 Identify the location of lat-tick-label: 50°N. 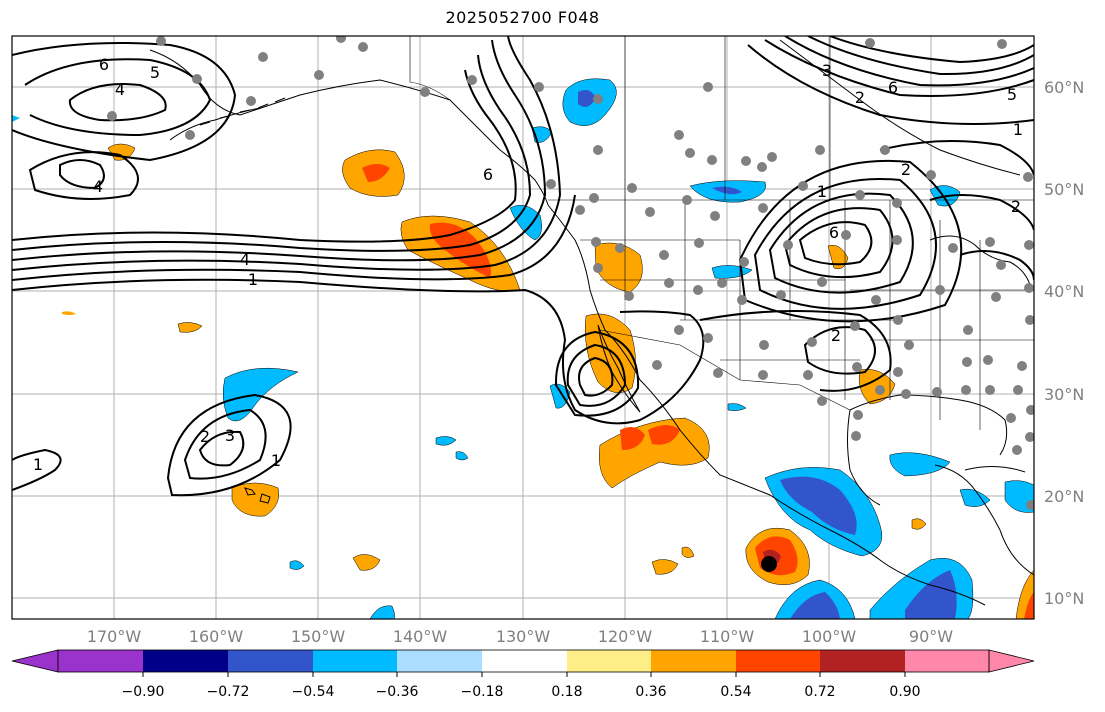
(1064, 189).